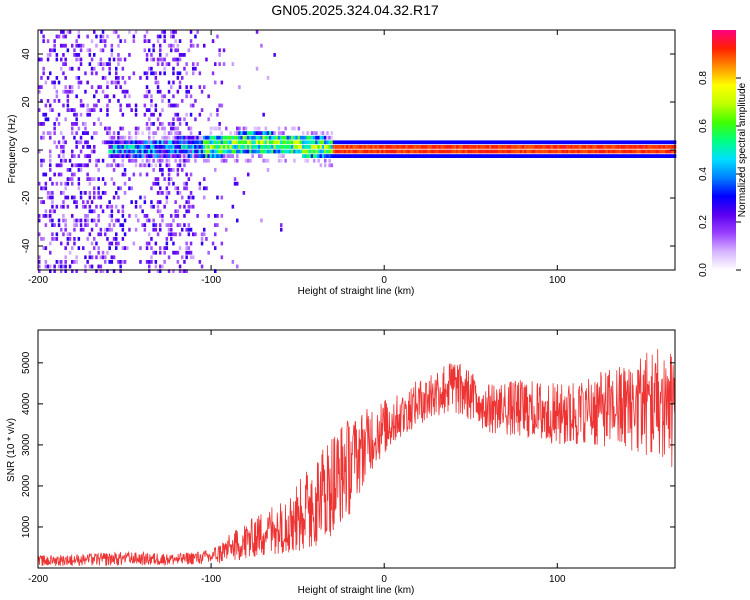  Describe the element at coordinates (724, 150) in the screenshot. I see `colorbar` at that location.